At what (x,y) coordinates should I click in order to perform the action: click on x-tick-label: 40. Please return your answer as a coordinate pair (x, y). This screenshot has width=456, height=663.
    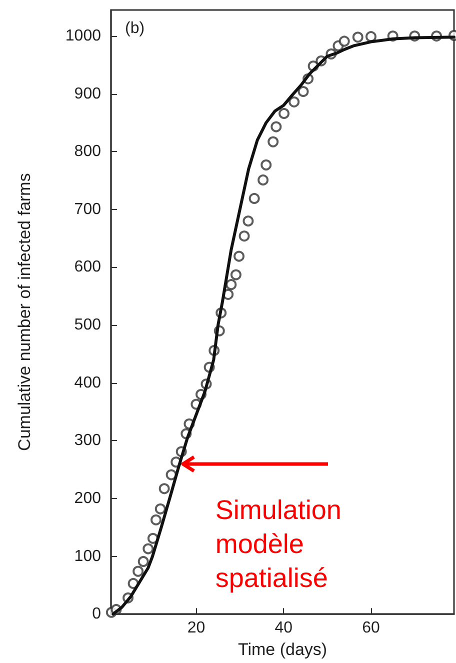
    Looking at the image, I should click on (283, 628).